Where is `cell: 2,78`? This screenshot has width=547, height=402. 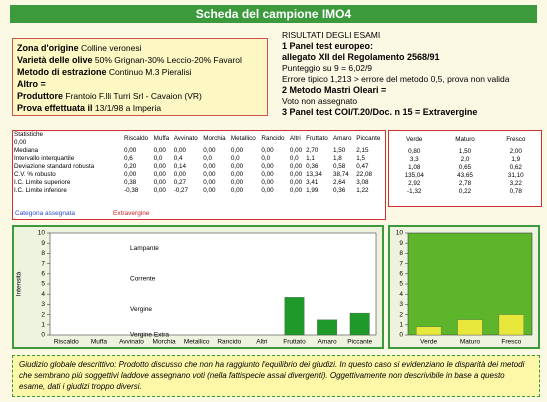 cell: 2,78 is located at coordinates (465, 183).